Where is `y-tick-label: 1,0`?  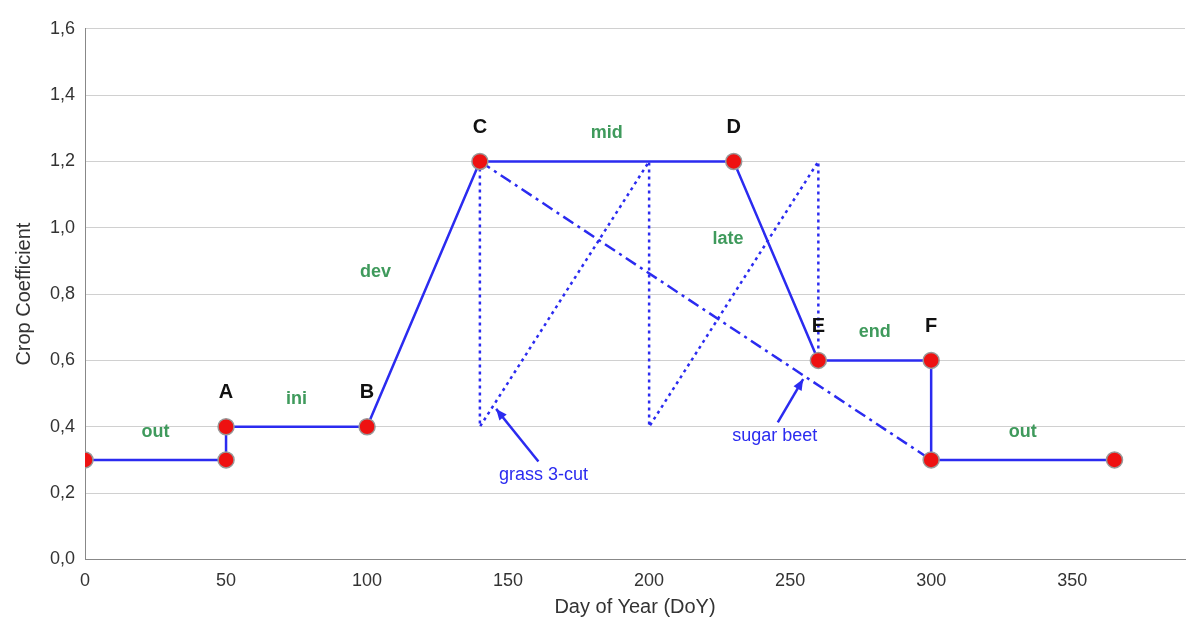
y-tick-label: 1,0 is located at coordinates (62, 226).